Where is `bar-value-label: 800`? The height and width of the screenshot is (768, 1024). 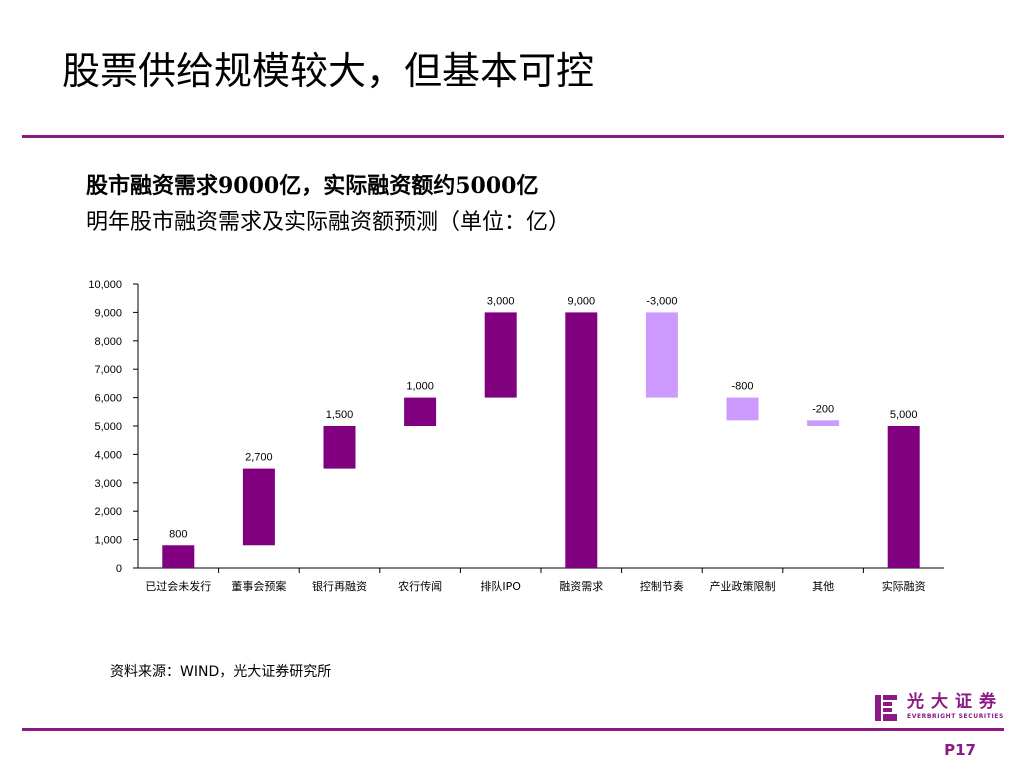 bar-value-label: 800 is located at coordinates (178, 534).